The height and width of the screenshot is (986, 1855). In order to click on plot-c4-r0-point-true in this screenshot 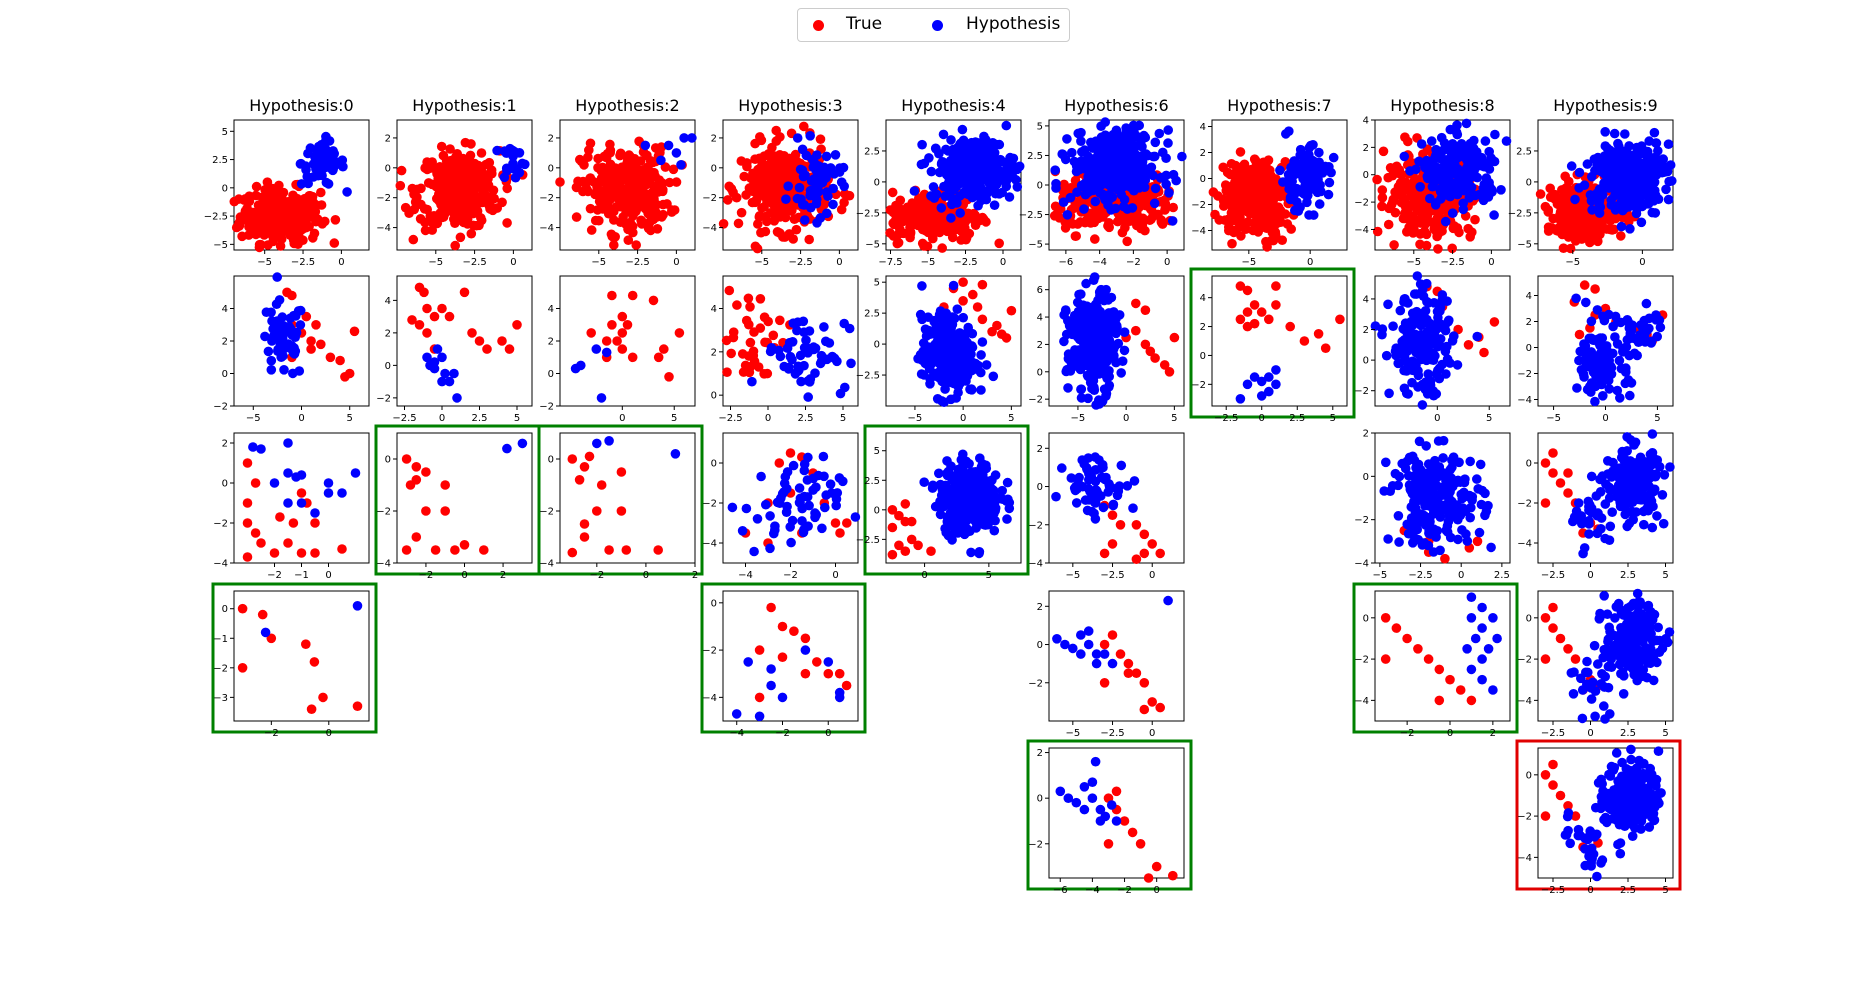, I will do `click(939, 228)`.